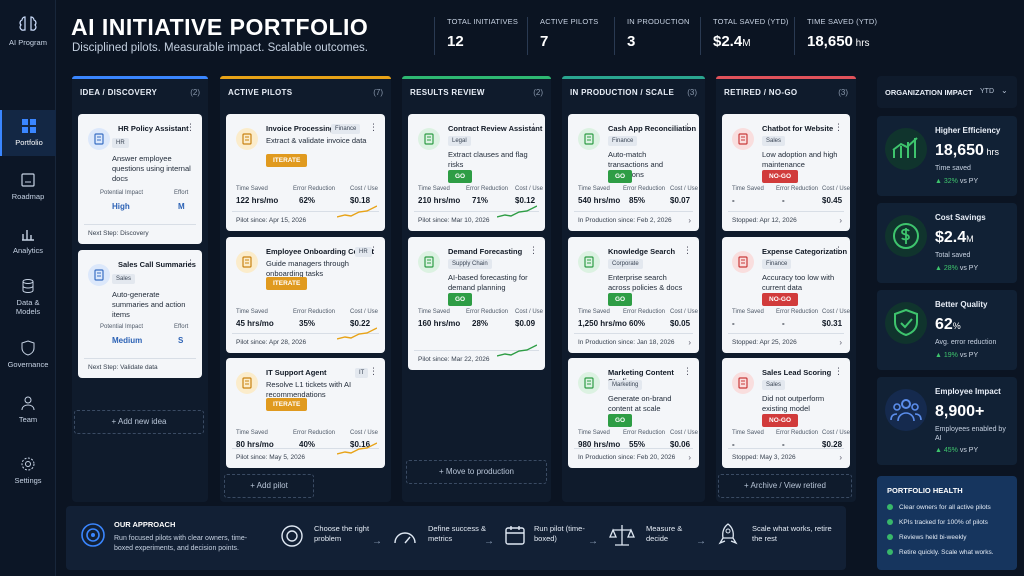 The height and width of the screenshot is (576, 1024). What do you see at coordinates (139, 422) in the screenshot?
I see `column-action-button: + Add new idea` at bounding box center [139, 422].